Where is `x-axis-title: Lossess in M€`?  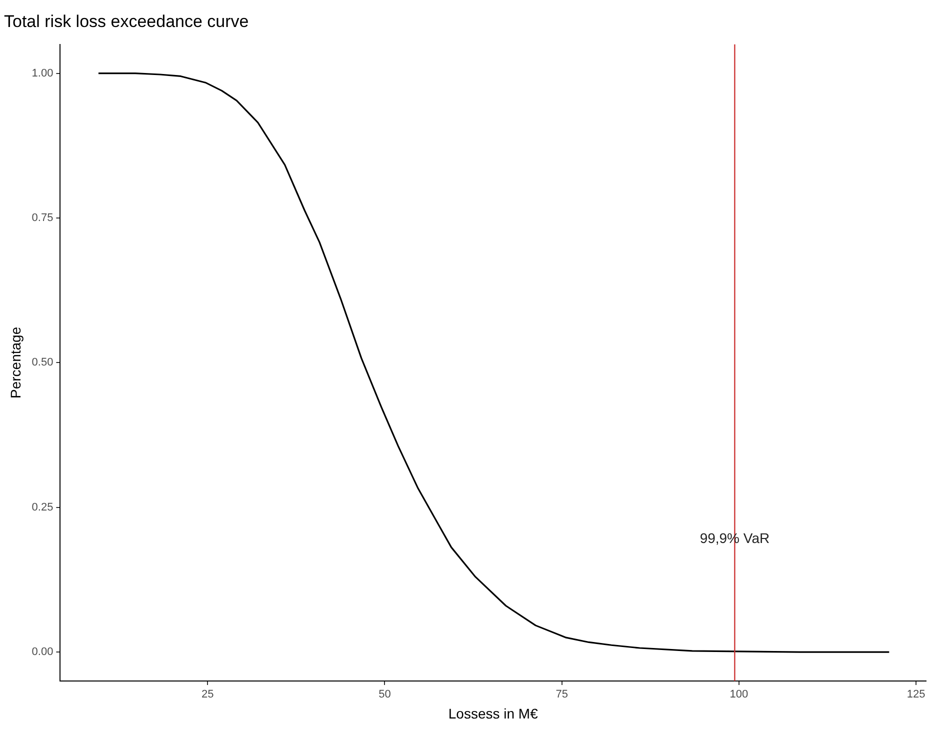 x-axis-title: Lossess in M€ is located at coordinates (493, 713).